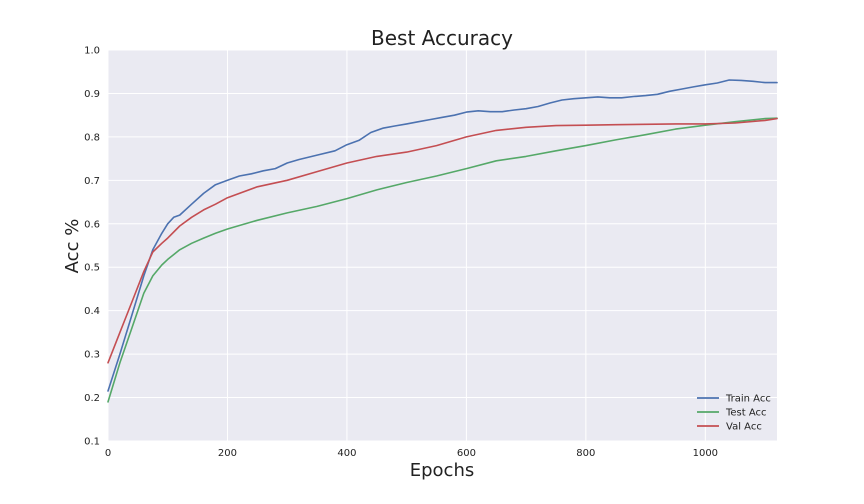 The image size is (864, 504). I want to click on y-tick-label: 0.8, so click(92, 137).